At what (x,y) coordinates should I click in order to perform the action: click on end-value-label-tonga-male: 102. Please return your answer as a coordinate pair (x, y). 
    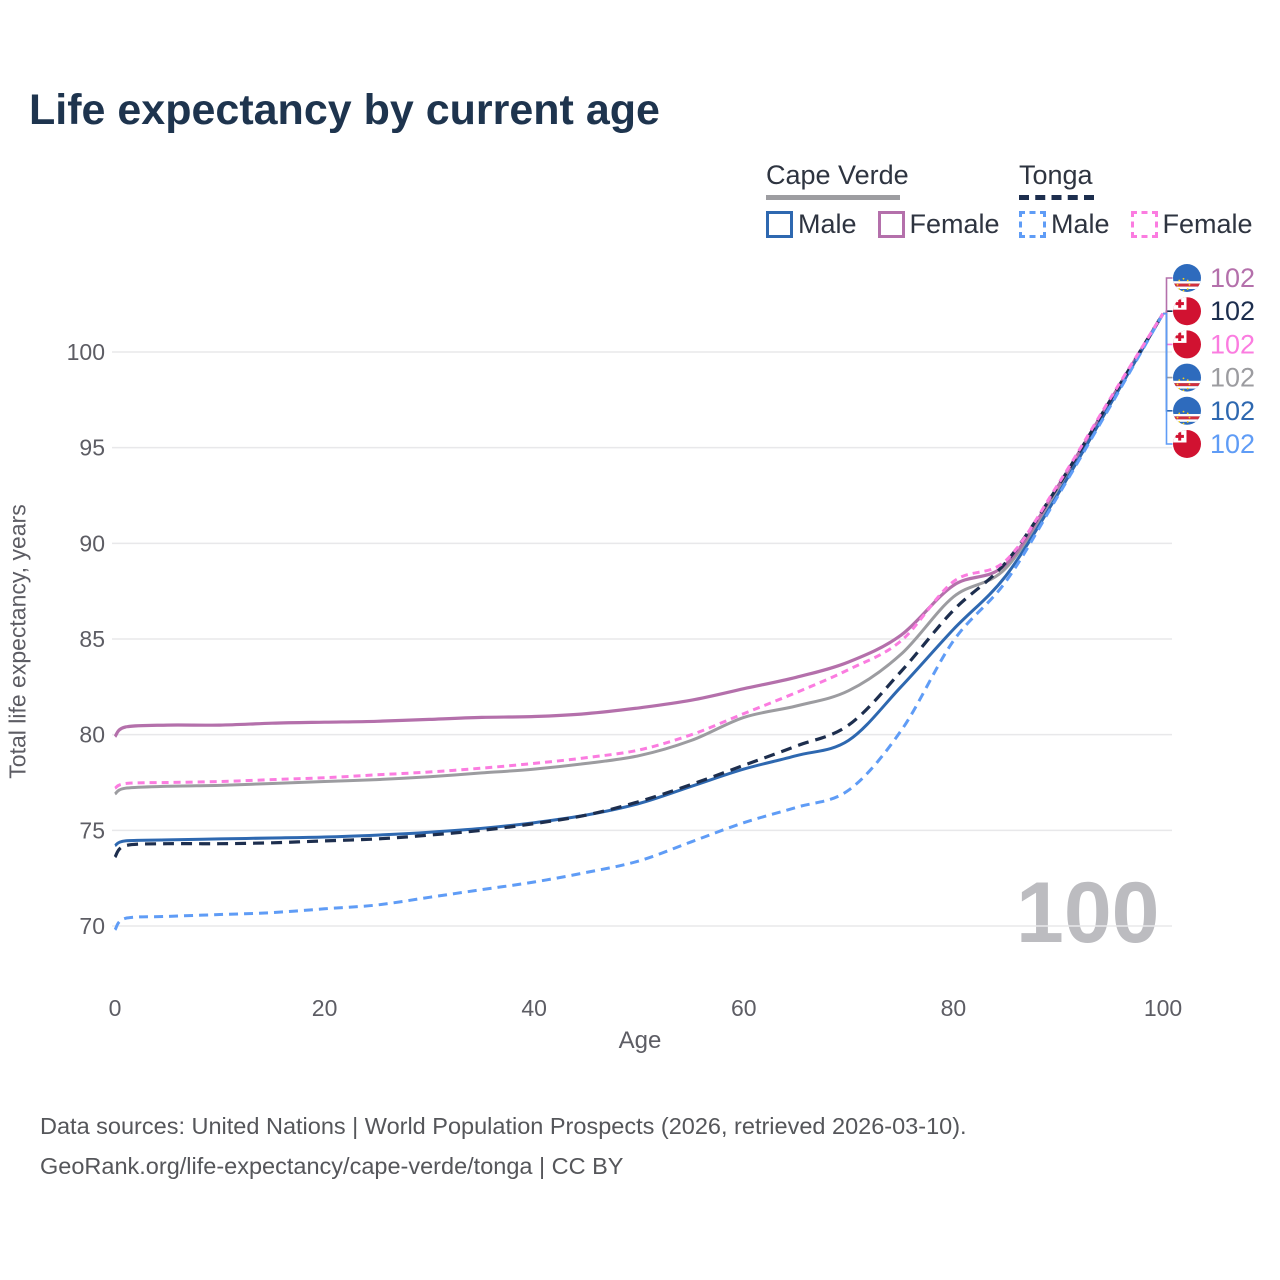
    Looking at the image, I should click on (1232, 444).